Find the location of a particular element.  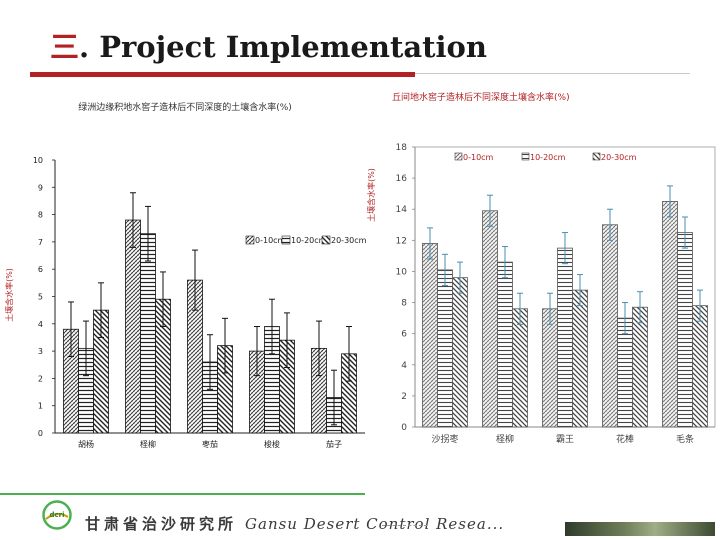

y-tick-label: 3 is located at coordinates (40, 351).